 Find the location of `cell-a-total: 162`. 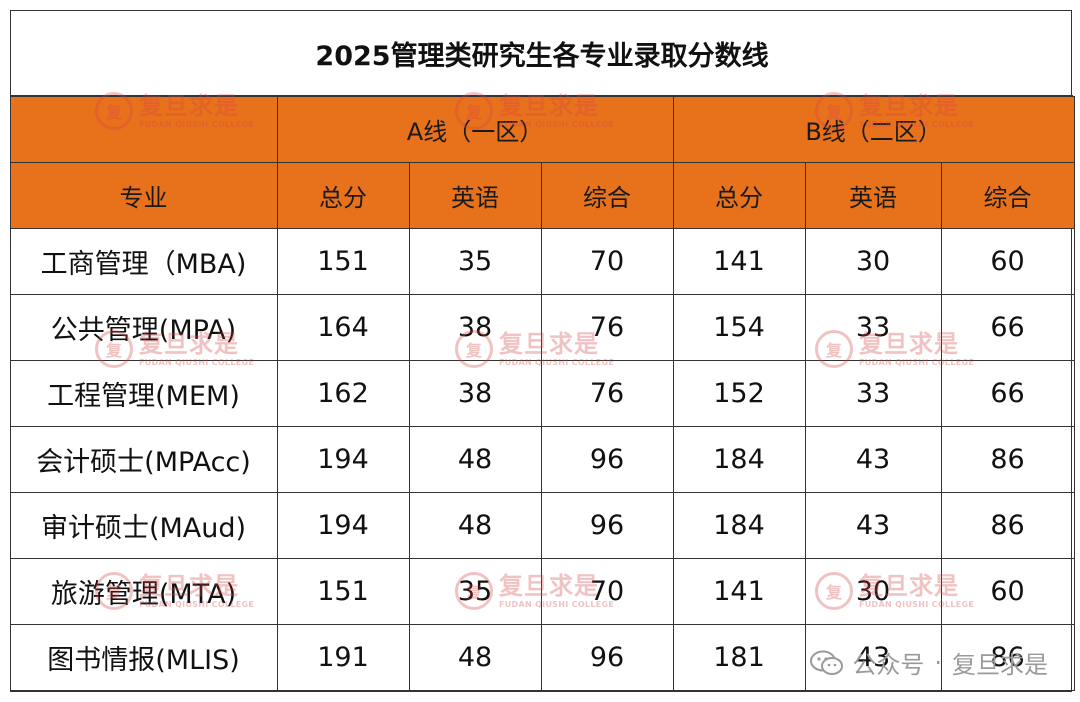

cell-a-total: 162 is located at coordinates (343, 393).